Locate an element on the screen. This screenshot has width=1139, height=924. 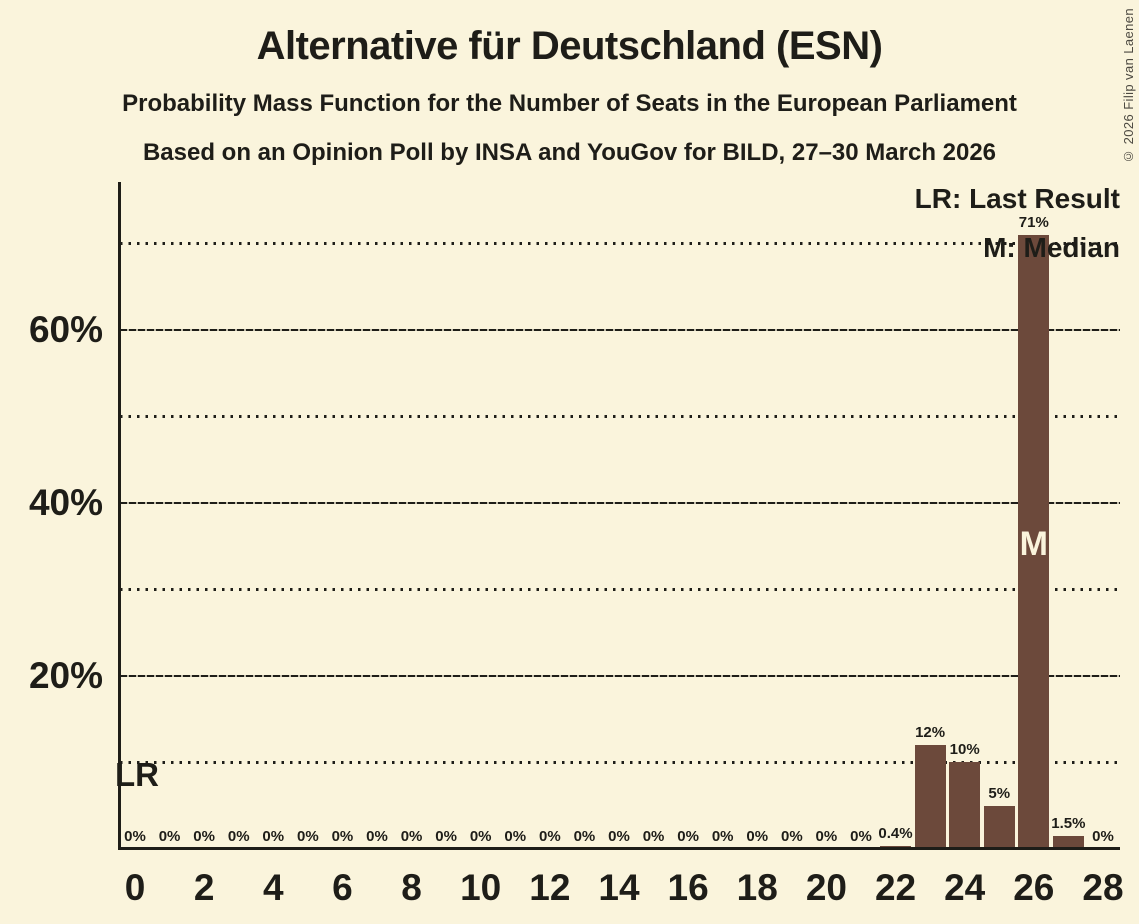
x-axis-line is located at coordinates (619, 848).